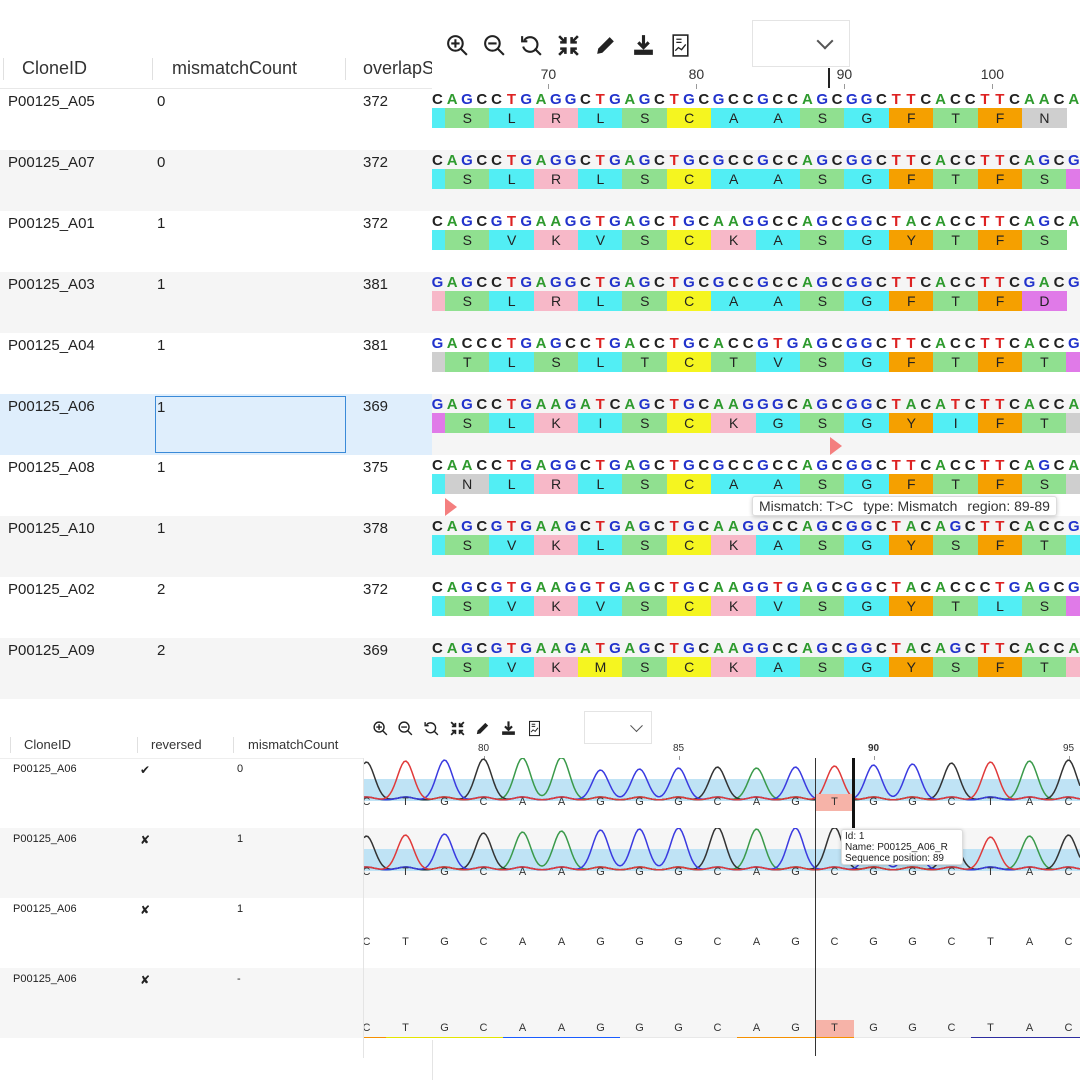  I want to click on amino-acid-cell: G, so click(778, 423).